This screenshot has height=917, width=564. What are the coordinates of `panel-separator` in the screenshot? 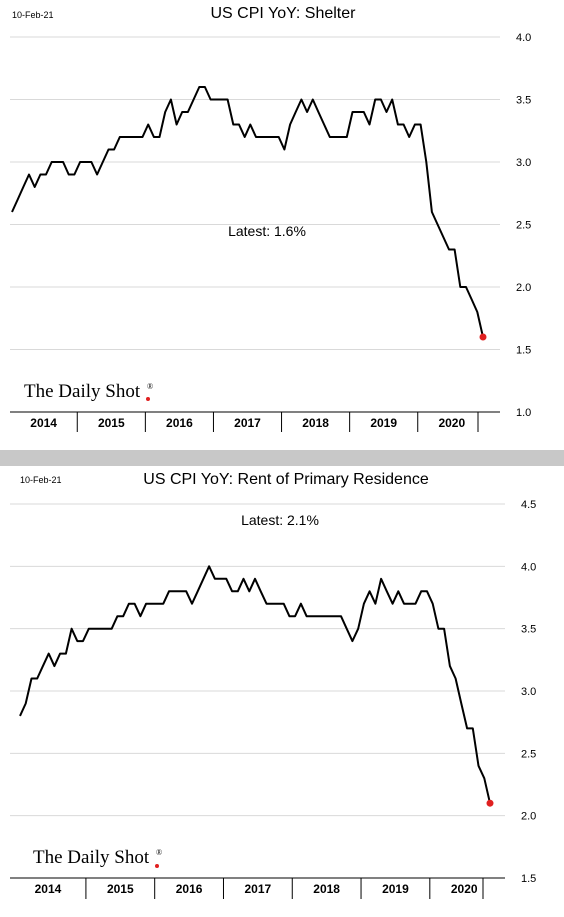 It's located at (282, 458).